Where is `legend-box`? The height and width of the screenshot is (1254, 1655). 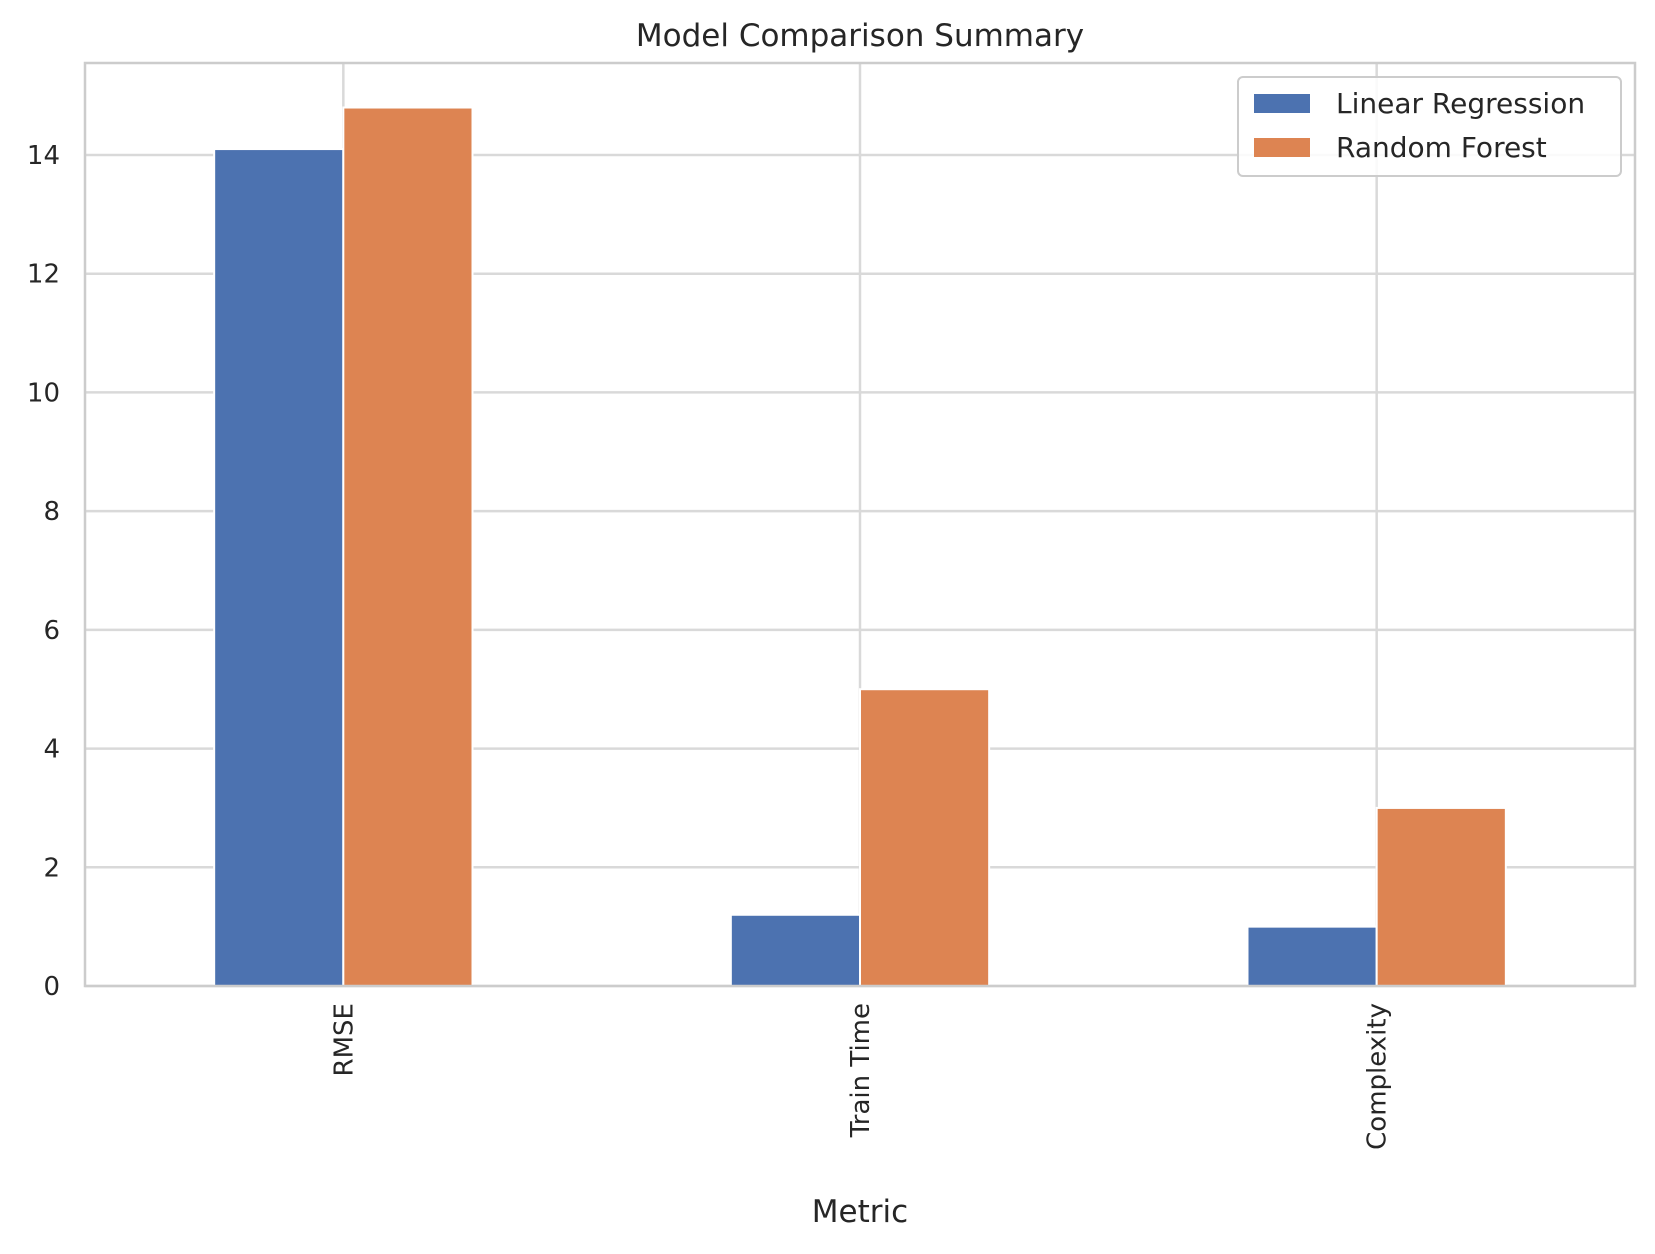 legend-box is located at coordinates (1429, 126).